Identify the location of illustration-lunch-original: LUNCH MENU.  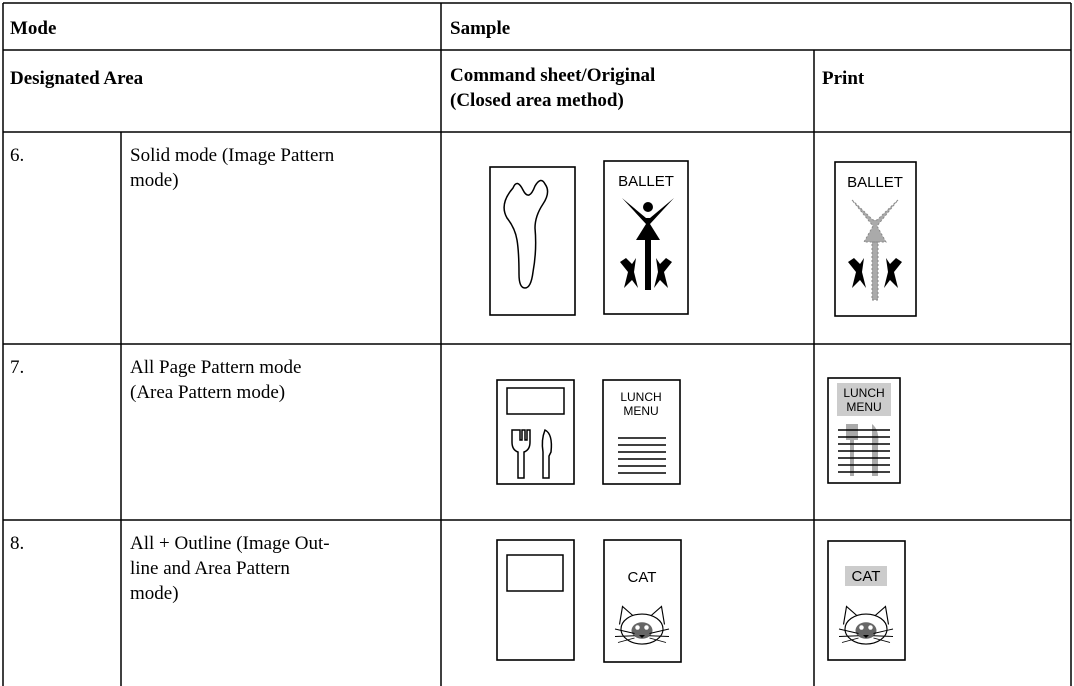
(641, 432).